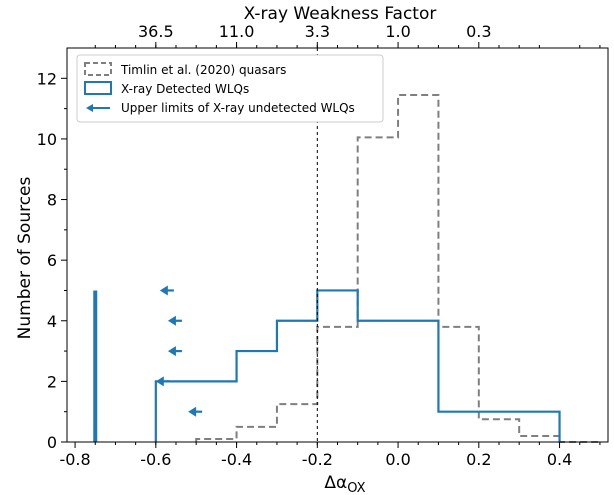  Describe the element at coordinates (156, 31) in the screenshot. I see `top-tick-label-0: 36.5` at that location.